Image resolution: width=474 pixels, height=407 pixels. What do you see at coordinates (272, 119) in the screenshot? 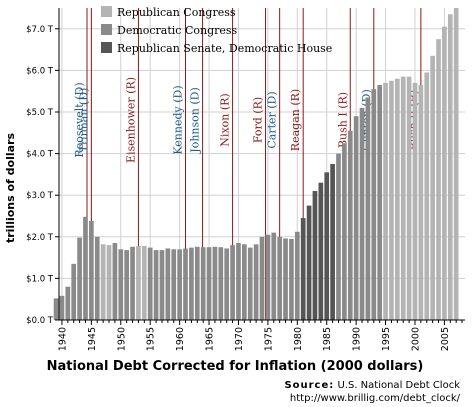
I see `president-label: Carter (D)` at bounding box center [272, 119].